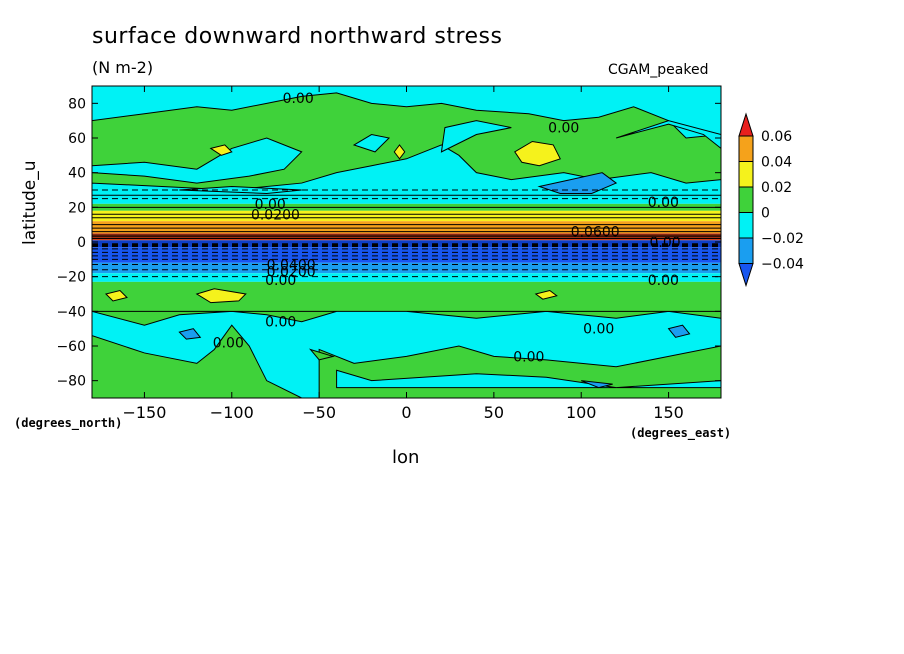 Image resolution: width=904 pixels, height=654 pixels. What do you see at coordinates (77, 174) in the screenshot?
I see `y-tick-label-2: 40` at bounding box center [77, 174].